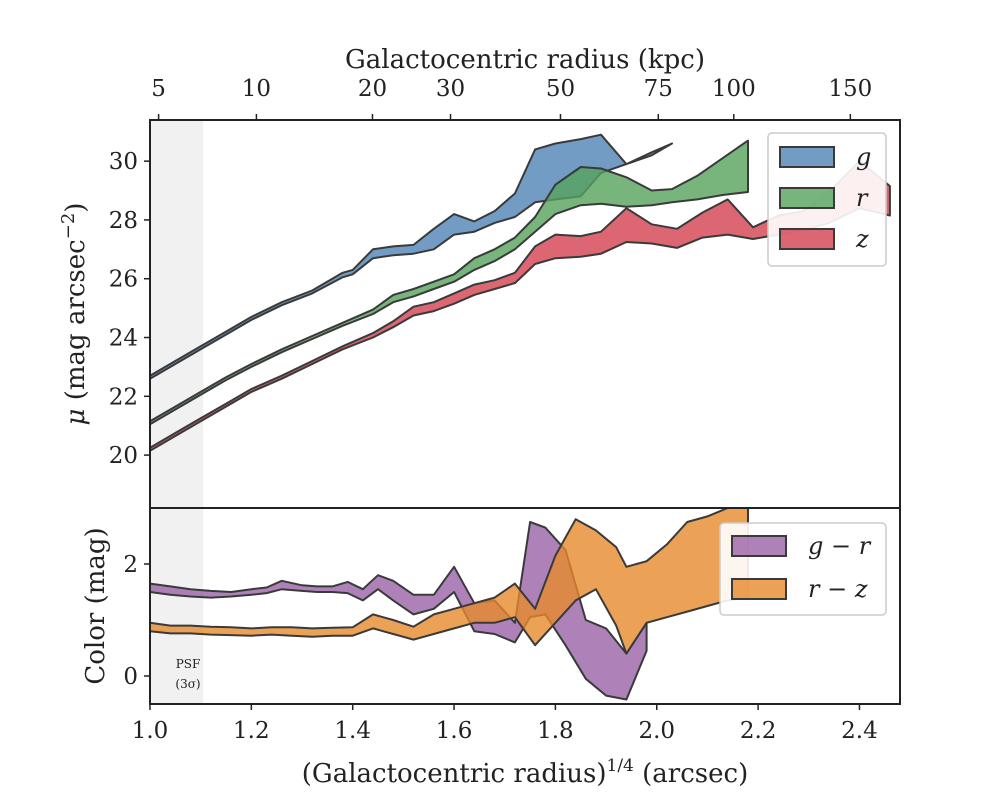 This screenshot has height=800, width=1000. I want to click on top-legend-swatch-r, so click(807, 198).